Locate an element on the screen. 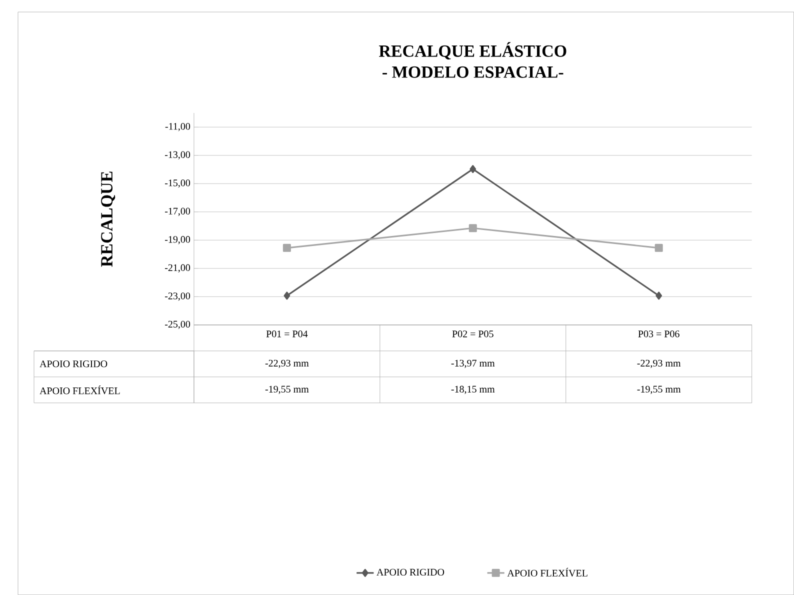 The width and height of the screenshot is (794, 595). legend-label: APOIO RIGIDO is located at coordinates (410, 572).